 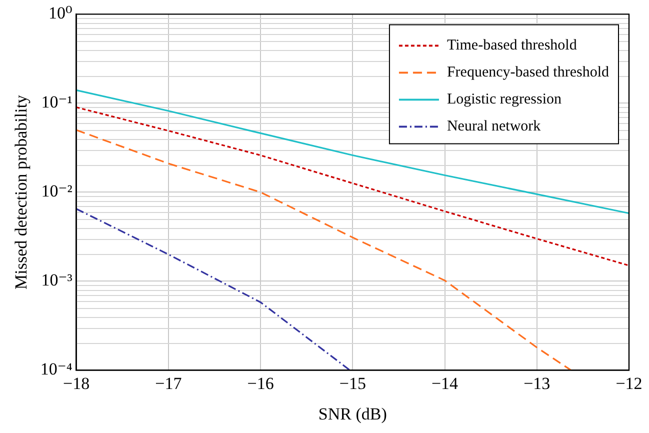 I want to click on legend-label: Neural network, so click(x=494, y=126).